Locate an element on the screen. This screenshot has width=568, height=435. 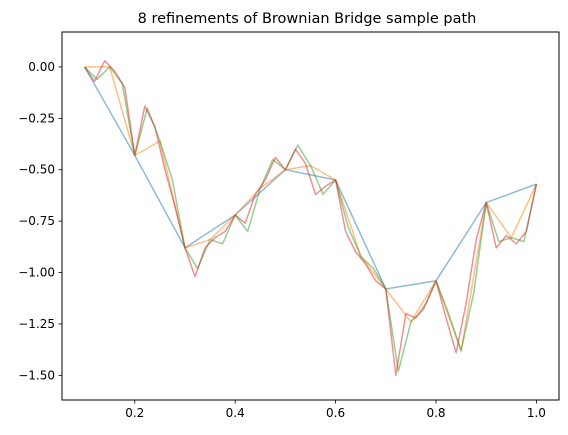
y-tick-label: −1.25 is located at coordinates (36, 324).